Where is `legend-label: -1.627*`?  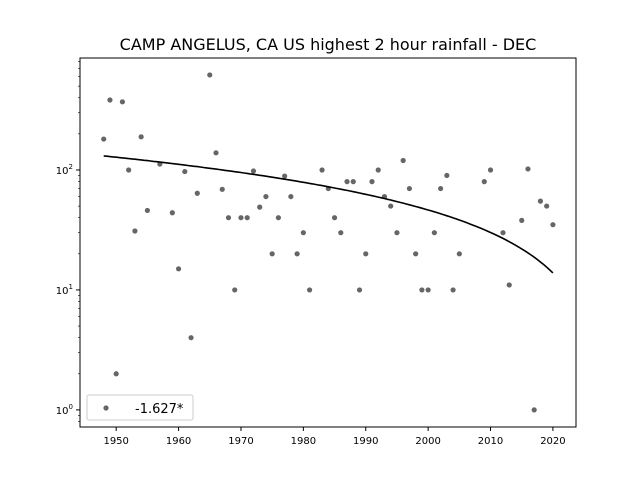 legend-label: -1.627* is located at coordinates (159, 409).